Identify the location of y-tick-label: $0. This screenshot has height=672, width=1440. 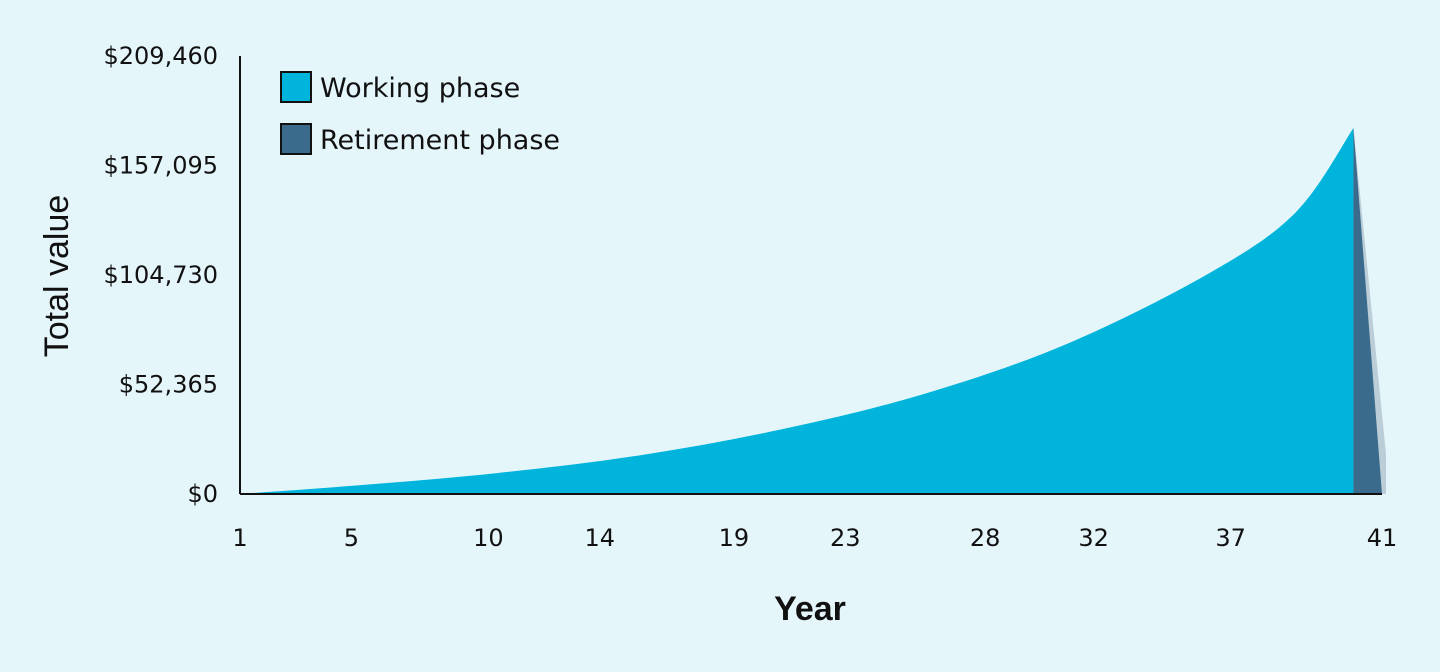
(202, 494).